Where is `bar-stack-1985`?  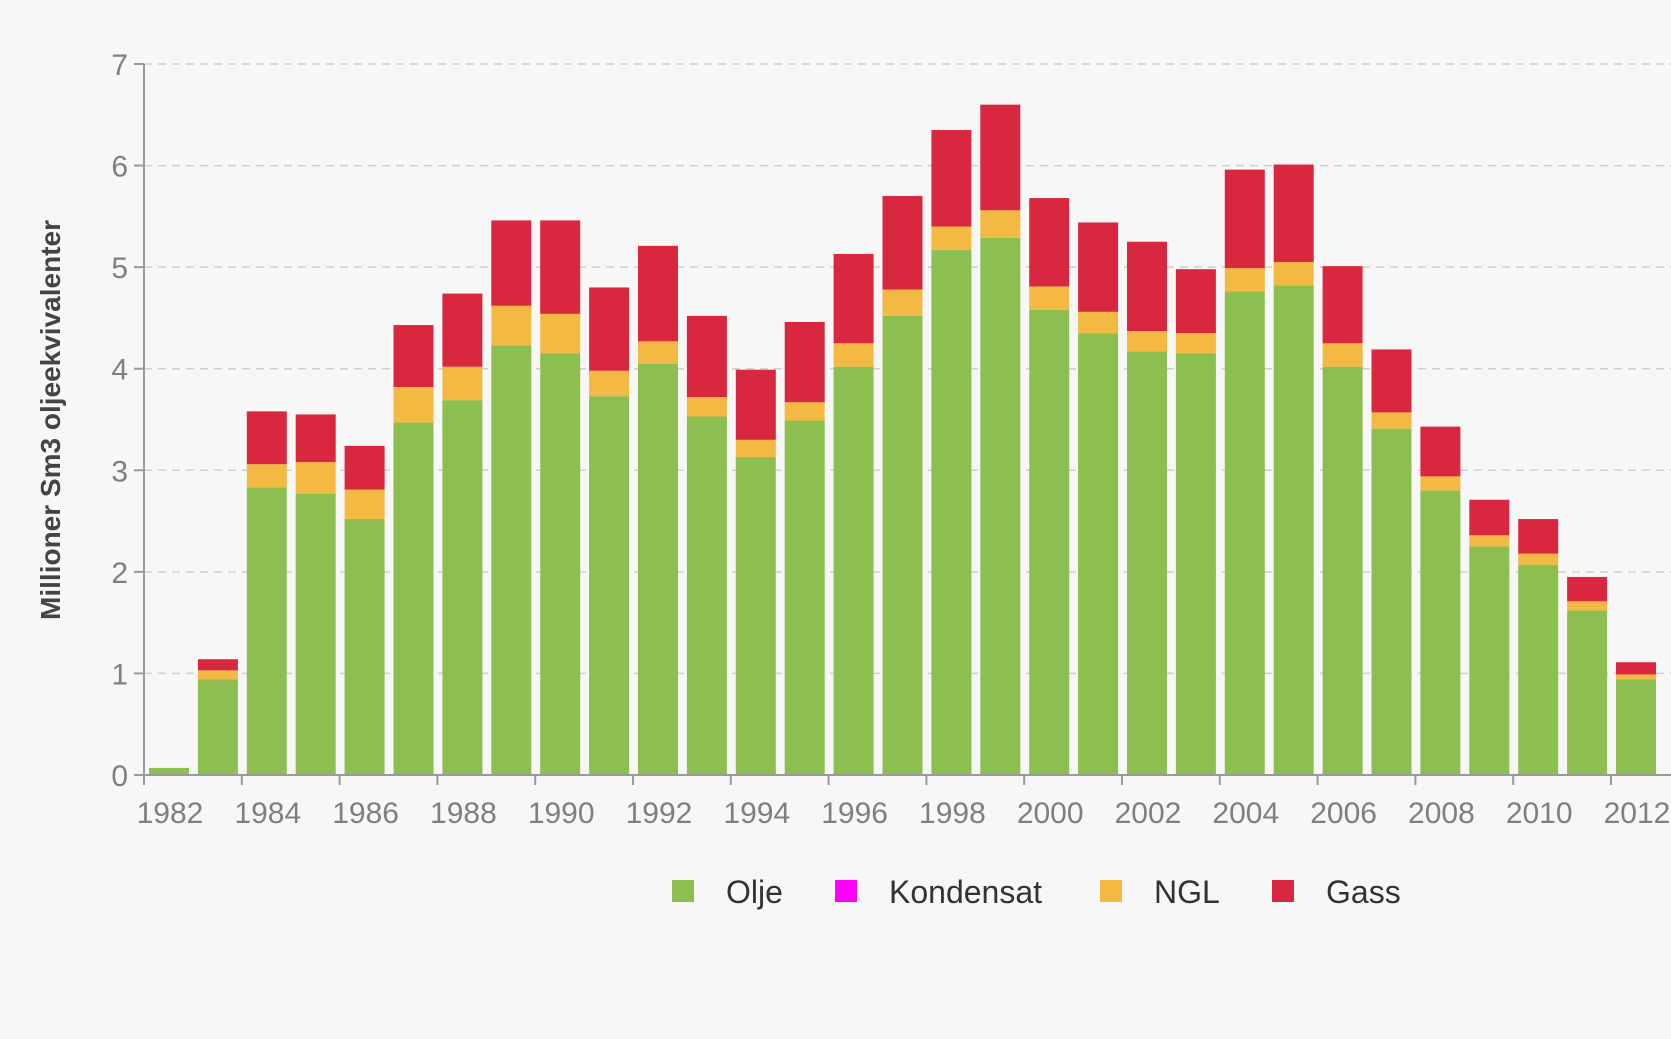
bar-stack-1985 is located at coordinates (315, 594).